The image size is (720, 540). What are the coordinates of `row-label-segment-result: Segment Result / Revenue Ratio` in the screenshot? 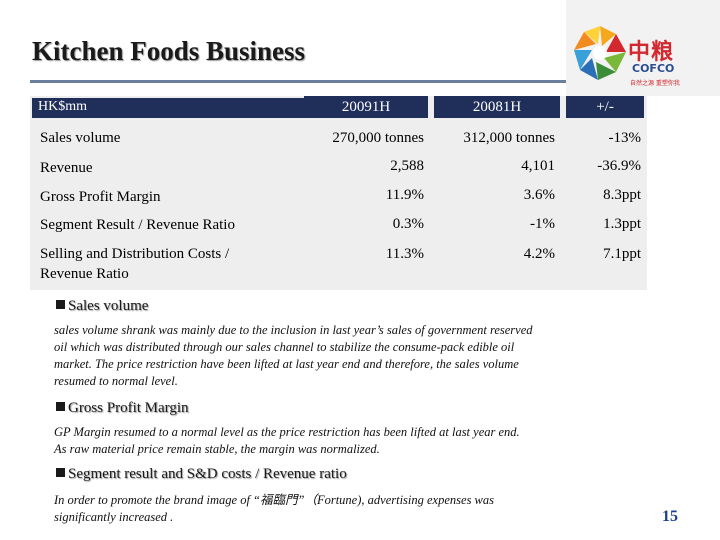 It's located at (137, 225).